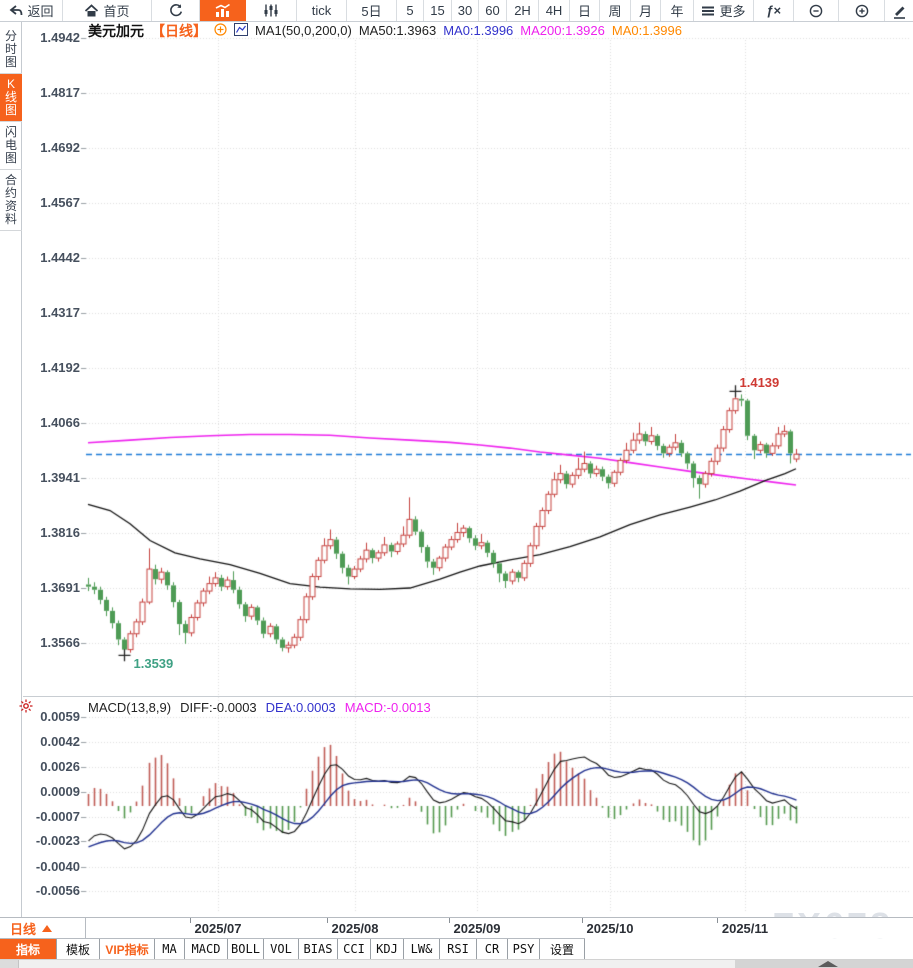 The width and height of the screenshot is (913, 968). Describe the element at coordinates (40, 11) in the screenshot. I see `back-label: 返回` at that location.